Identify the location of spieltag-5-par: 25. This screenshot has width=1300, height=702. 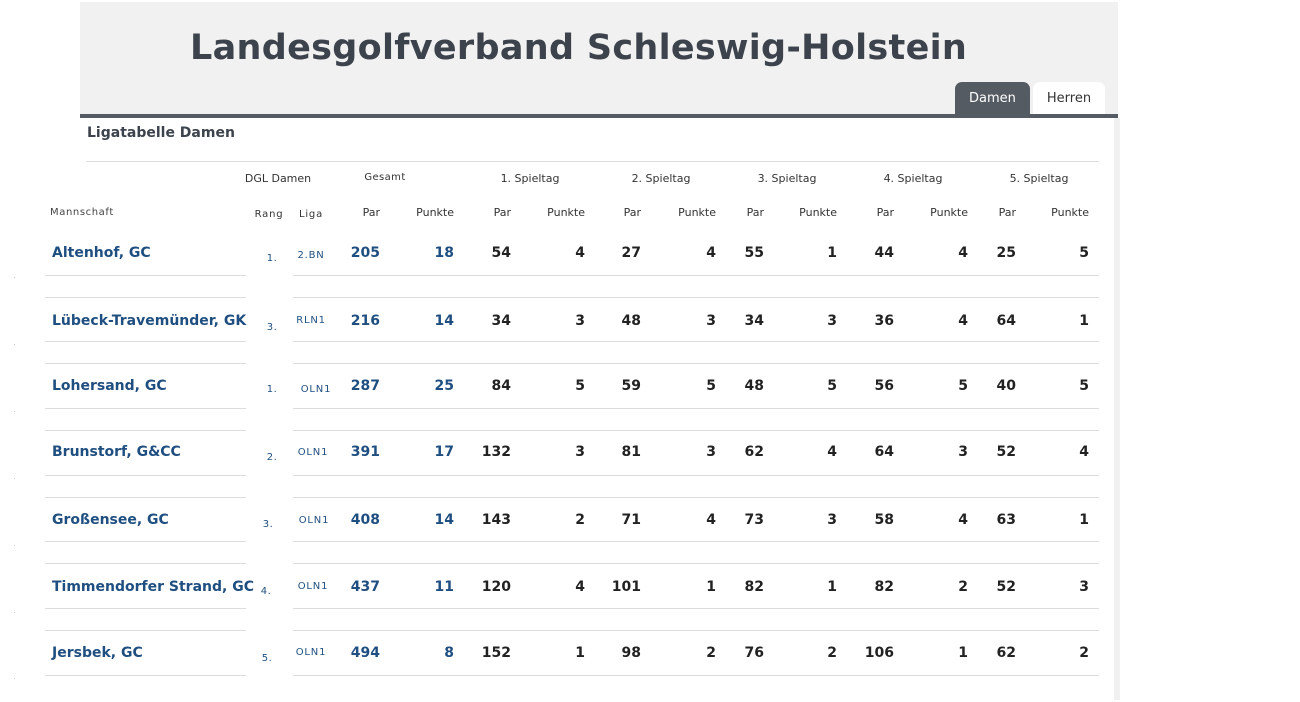
(1006, 253).